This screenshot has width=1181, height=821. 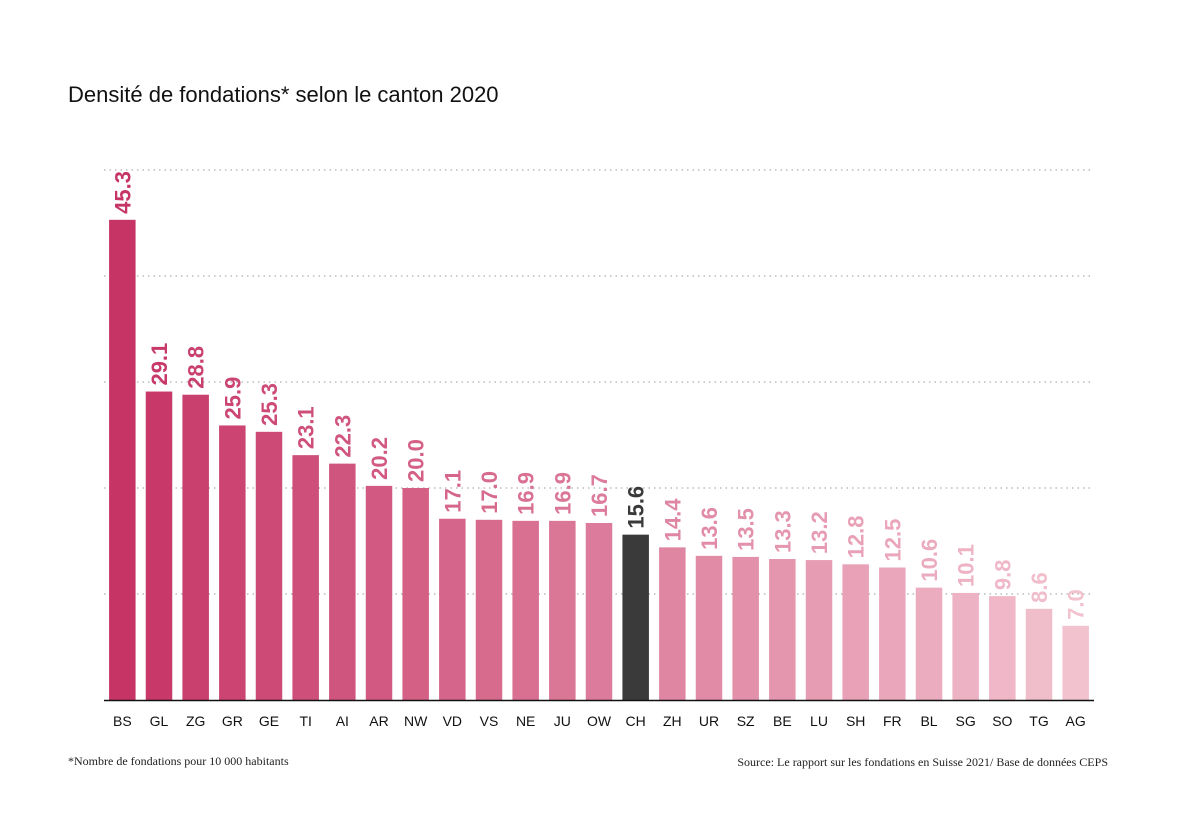 What do you see at coordinates (1002, 648) in the screenshot?
I see `bar-so` at bounding box center [1002, 648].